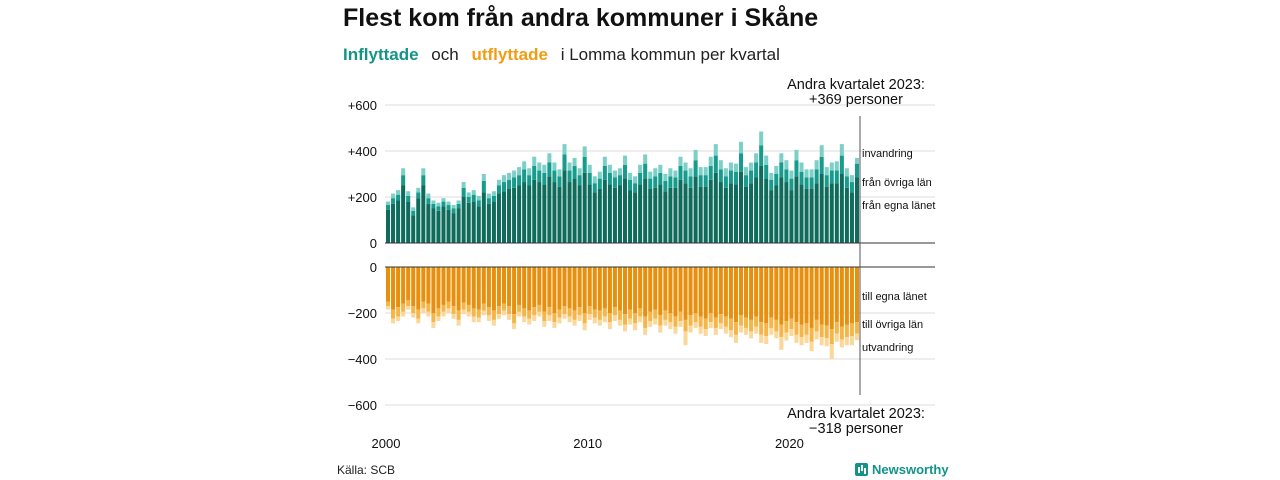 The width and height of the screenshot is (1280, 480). What do you see at coordinates (581, 18) in the screenshot?
I see `chart-title: Flest kom från andra kommuner i Skåne` at bounding box center [581, 18].